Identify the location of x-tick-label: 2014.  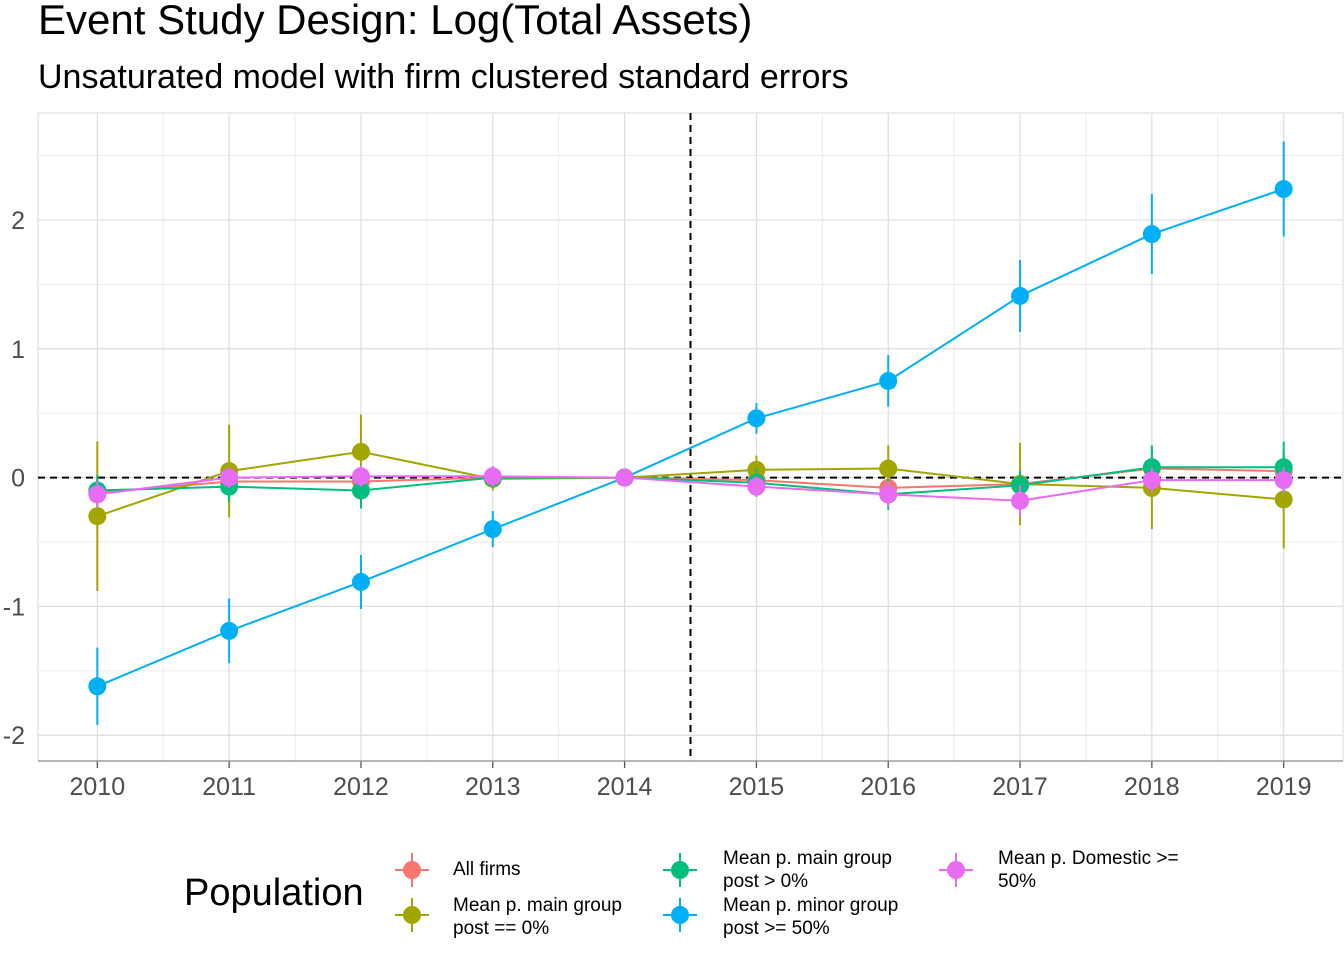
(625, 787).